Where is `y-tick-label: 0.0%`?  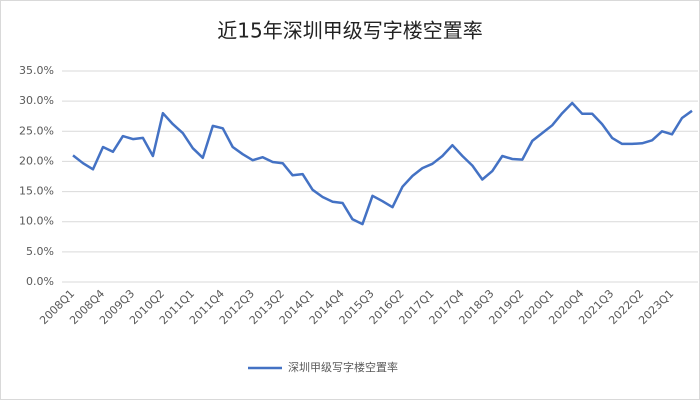 y-tick-label: 0.0% is located at coordinates (40, 281).